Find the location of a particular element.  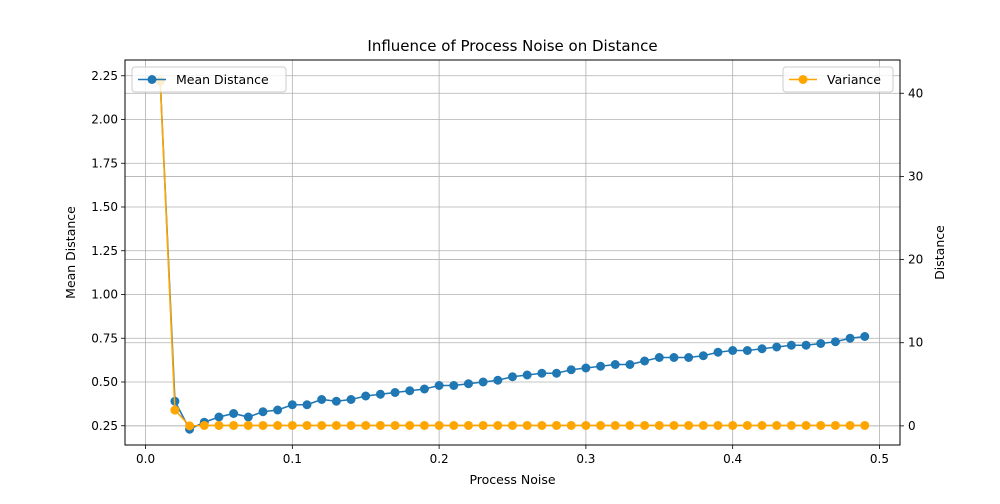

y-right-tick-label: 30 is located at coordinates (915, 176).